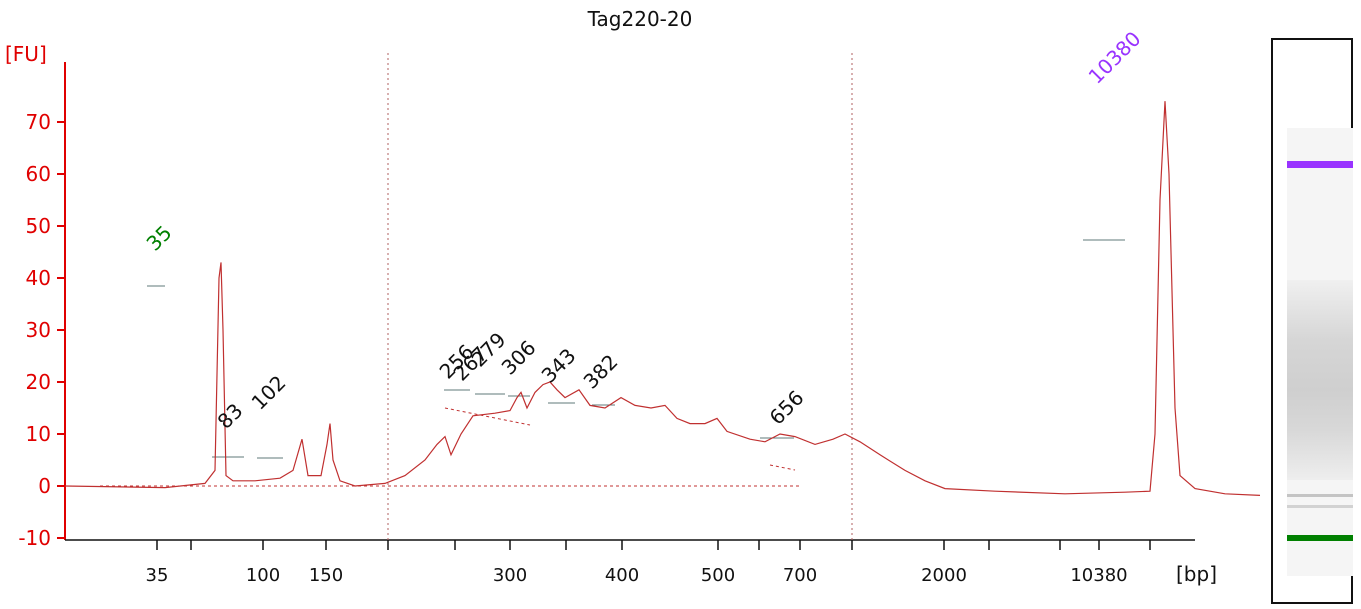 This screenshot has height=609, width=1361. What do you see at coordinates (800, 575) in the screenshot?
I see `x-tick-label: 700` at bounding box center [800, 575].